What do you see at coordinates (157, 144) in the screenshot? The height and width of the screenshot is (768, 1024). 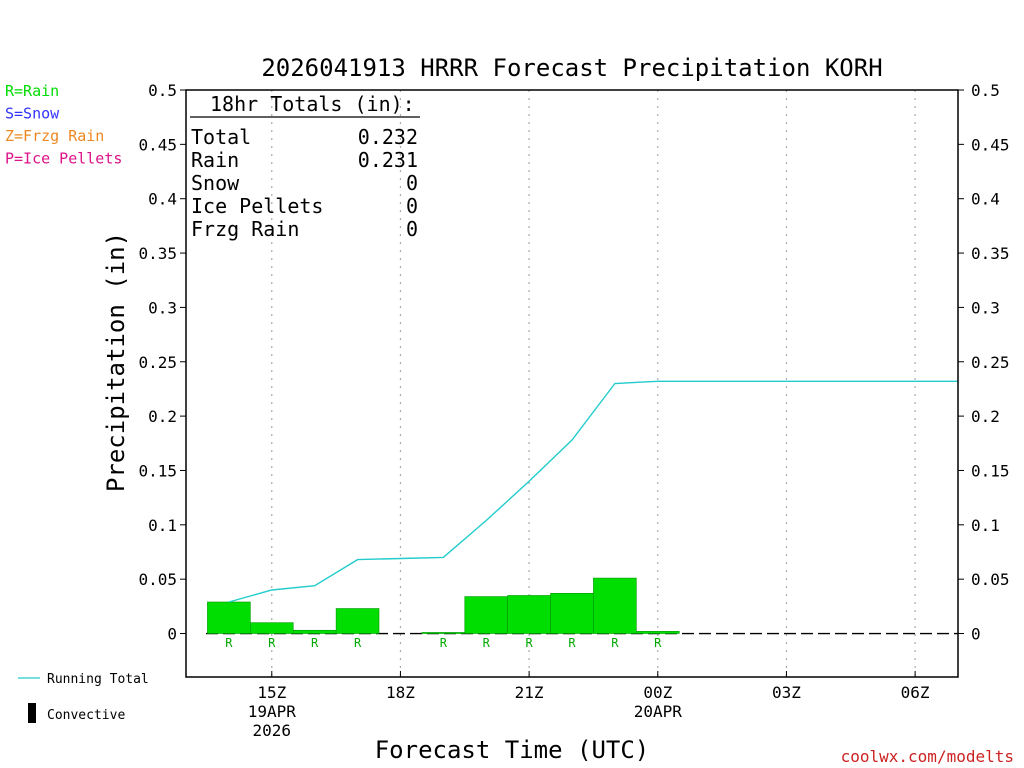 I see `y-tick-label: 0.45` at bounding box center [157, 144].